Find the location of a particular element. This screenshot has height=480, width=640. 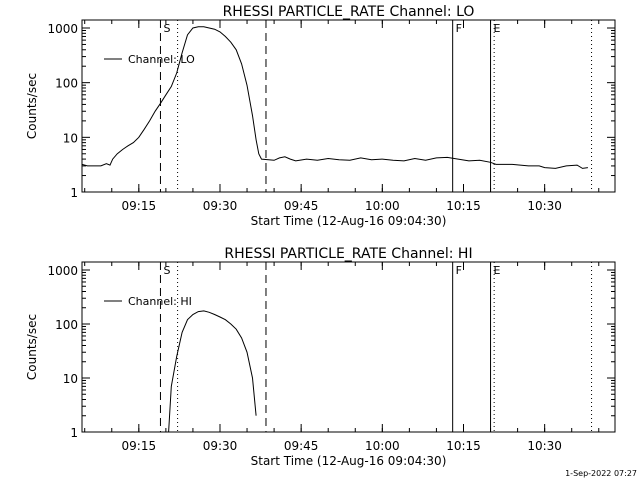

chart-title: RHESSI PARTICLE_RATE Channel: HI is located at coordinates (348, 254).